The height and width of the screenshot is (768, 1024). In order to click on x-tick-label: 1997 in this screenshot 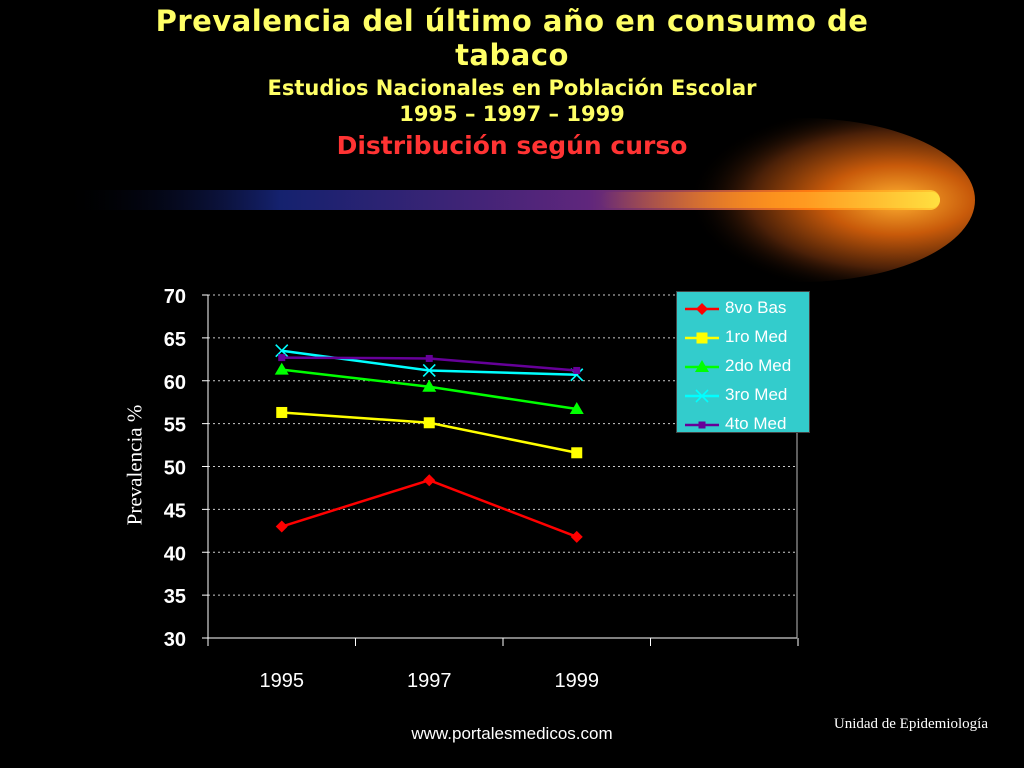, I will do `click(429, 681)`.